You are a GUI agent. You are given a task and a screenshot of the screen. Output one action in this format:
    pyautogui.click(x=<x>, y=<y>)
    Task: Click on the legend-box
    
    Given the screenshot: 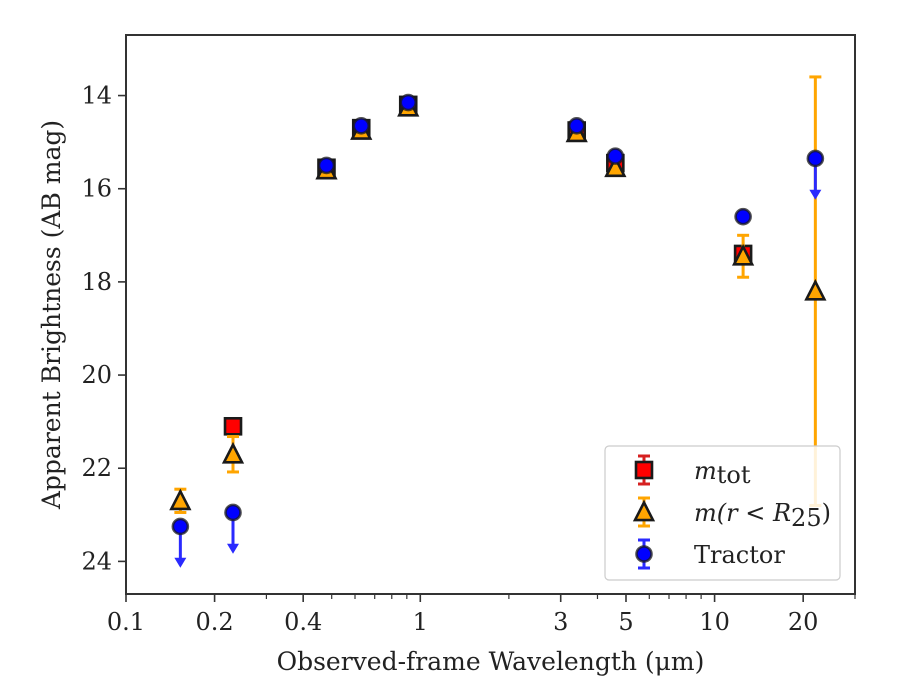 What is the action you would take?
    pyautogui.click(x=722, y=513)
    